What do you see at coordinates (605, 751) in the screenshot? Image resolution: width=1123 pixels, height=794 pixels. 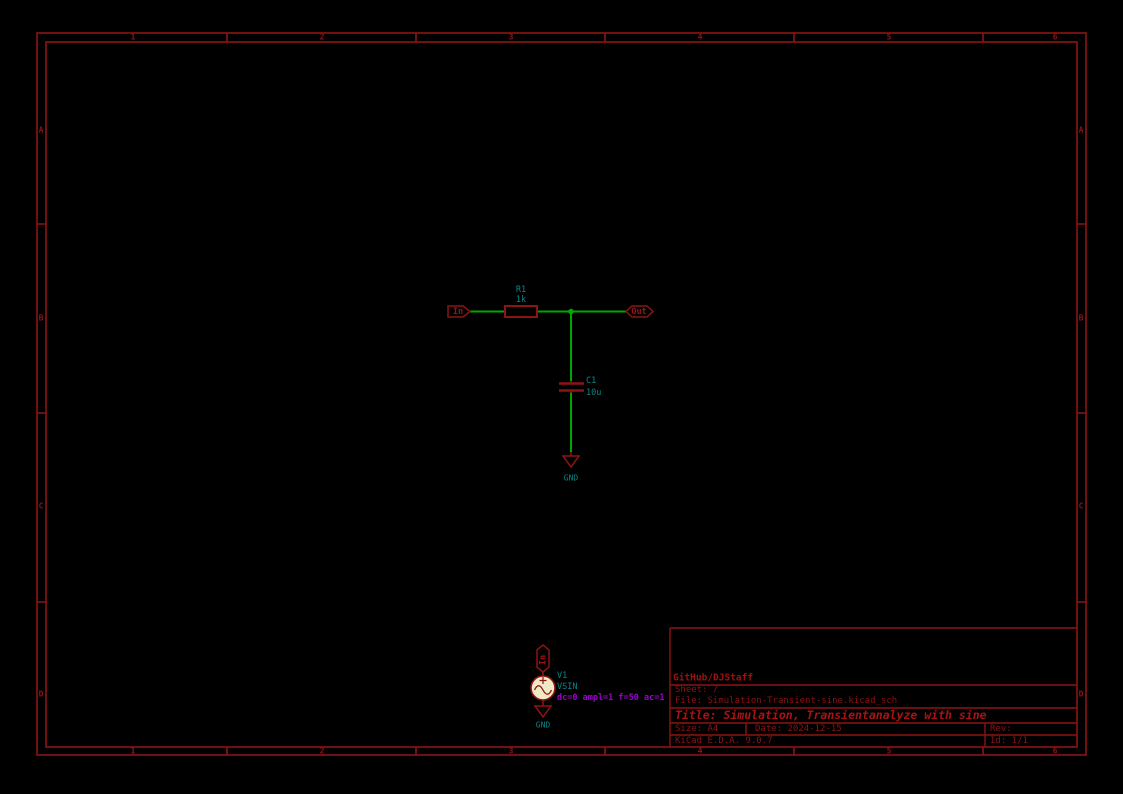 I see `frame-ticks-bottom` at bounding box center [605, 751].